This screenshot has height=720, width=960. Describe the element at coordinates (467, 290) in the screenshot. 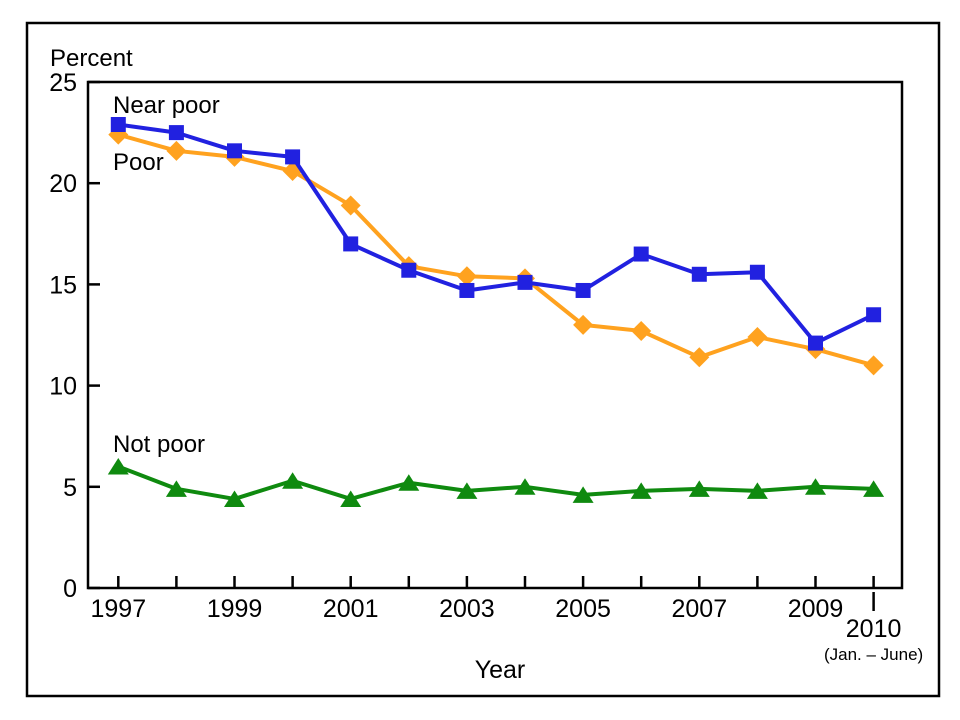

I see `marker-near-poor-2003` at that location.